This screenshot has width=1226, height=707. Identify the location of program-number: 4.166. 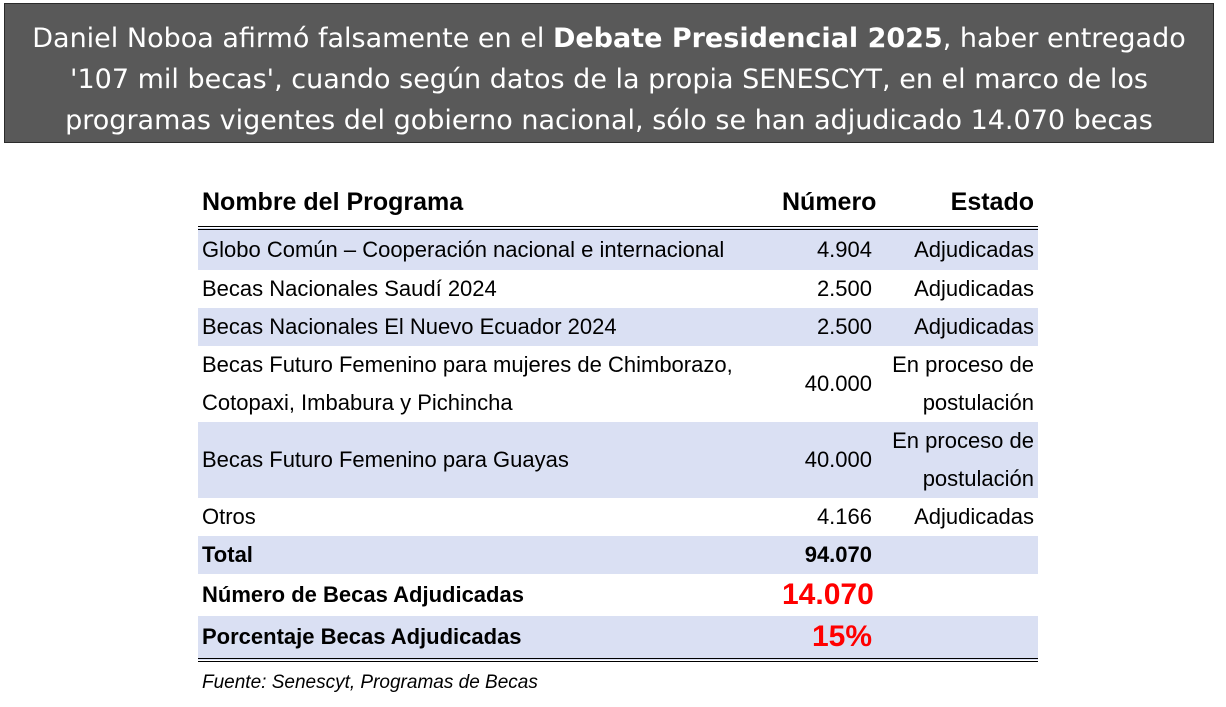
(844, 516).